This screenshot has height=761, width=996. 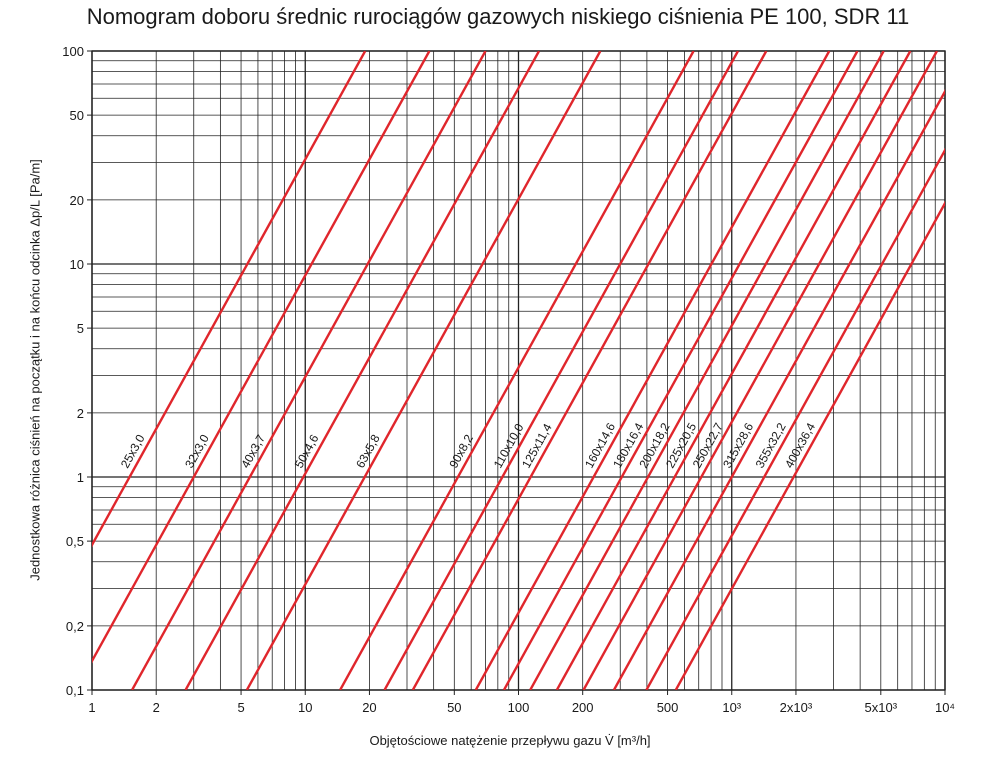 What do you see at coordinates (80, 328) in the screenshot?
I see `y-tick-label: 5` at bounding box center [80, 328].